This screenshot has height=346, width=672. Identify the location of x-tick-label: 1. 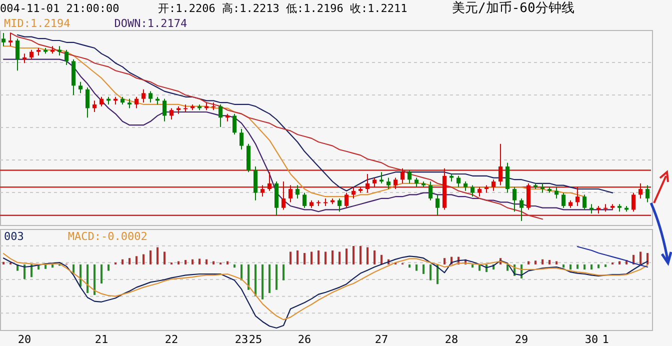
(605, 339).